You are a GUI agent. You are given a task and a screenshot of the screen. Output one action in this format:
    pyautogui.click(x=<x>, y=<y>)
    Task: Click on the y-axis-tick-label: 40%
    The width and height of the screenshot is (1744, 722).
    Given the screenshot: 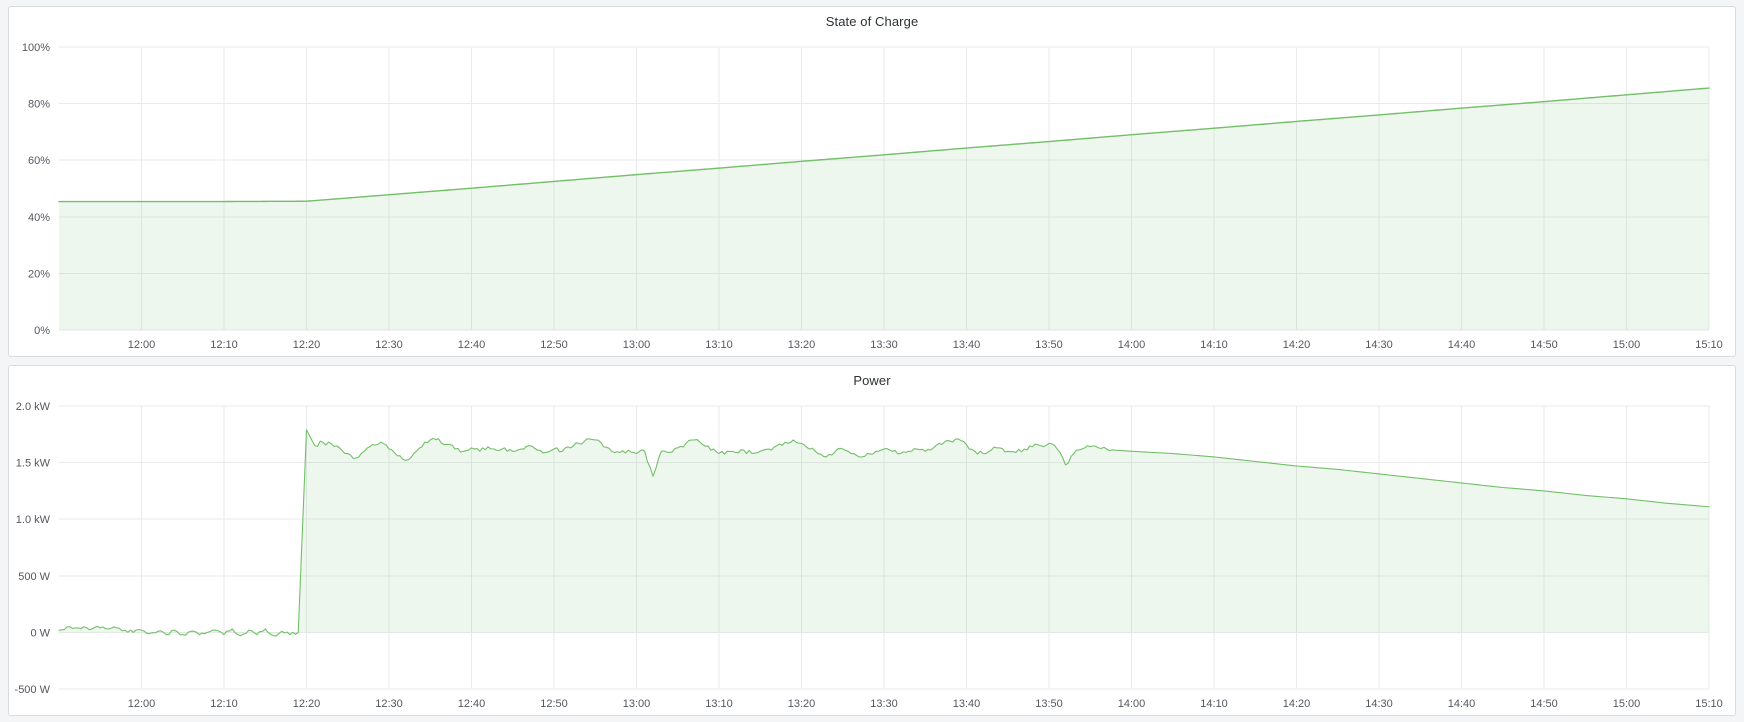 What is the action you would take?
    pyautogui.click(x=39, y=218)
    